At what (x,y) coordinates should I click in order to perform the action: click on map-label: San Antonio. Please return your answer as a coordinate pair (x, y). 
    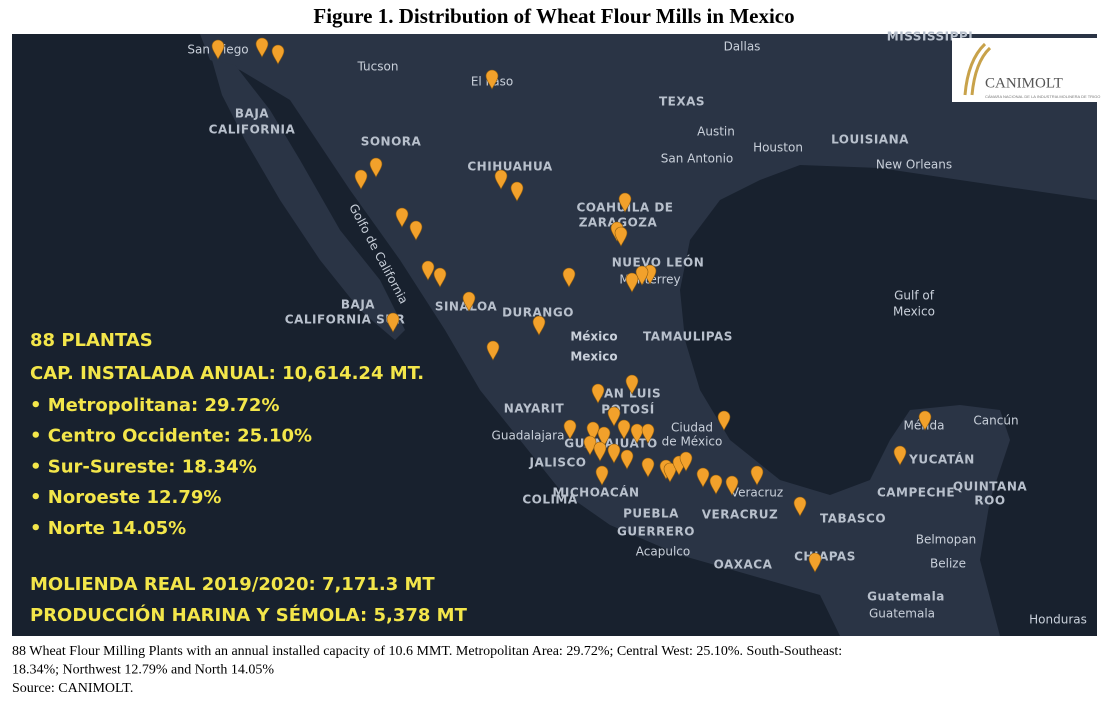
    Looking at the image, I should click on (697, 159).